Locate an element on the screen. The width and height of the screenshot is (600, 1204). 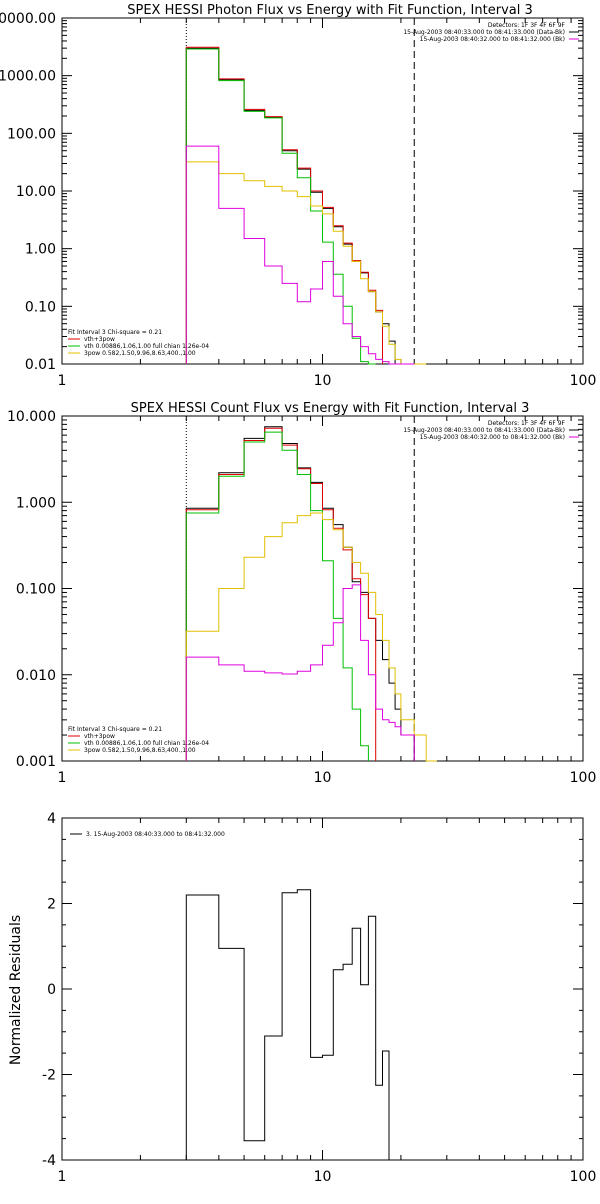
residuals-y-tick-label: -2 is located at coordinates (49, 1076).